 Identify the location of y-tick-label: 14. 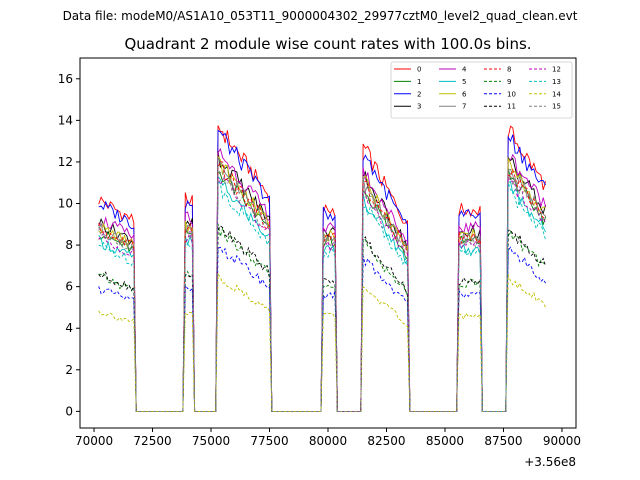
(65, 120).